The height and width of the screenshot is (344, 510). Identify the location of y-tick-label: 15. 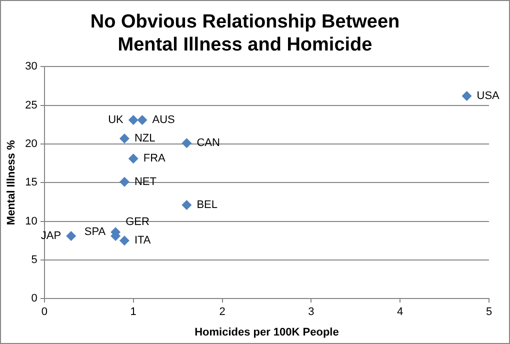
(31, 182).